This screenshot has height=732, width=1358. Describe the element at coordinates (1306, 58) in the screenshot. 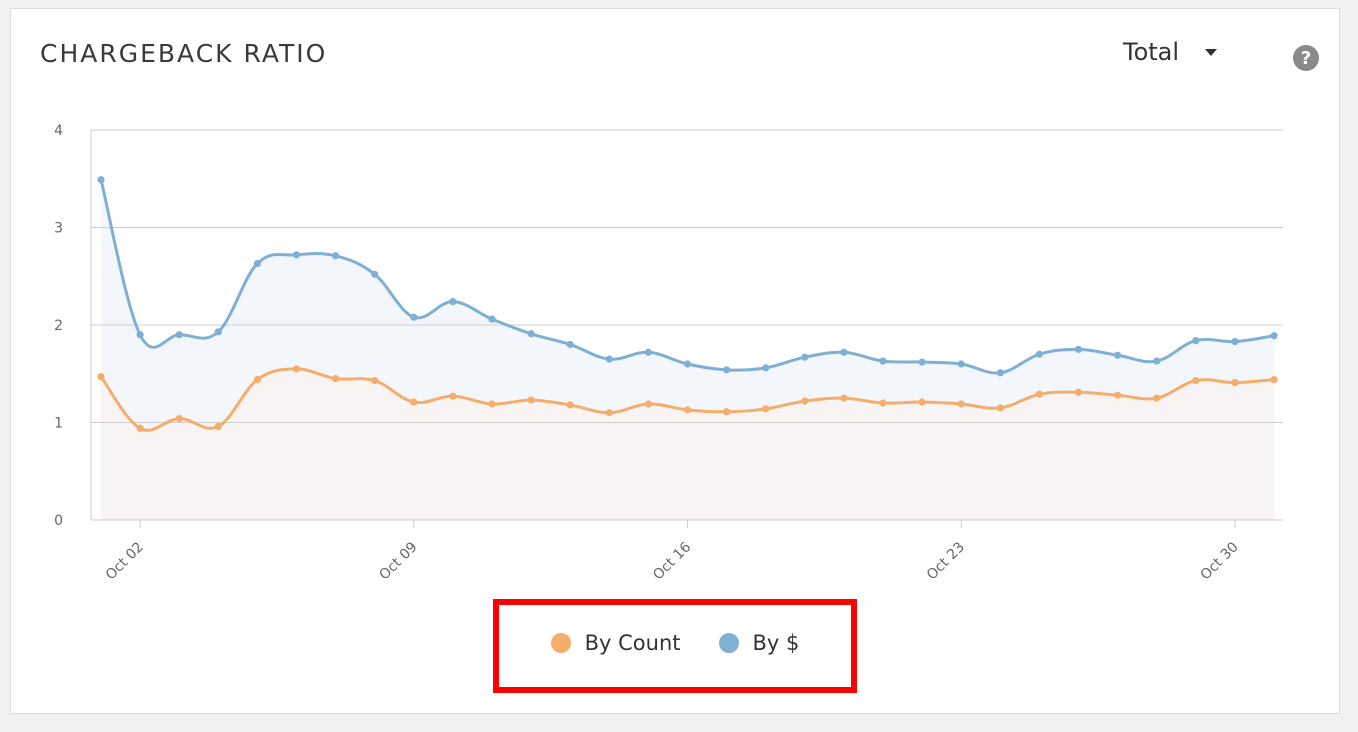

I see `help-icon: ?` at that location.